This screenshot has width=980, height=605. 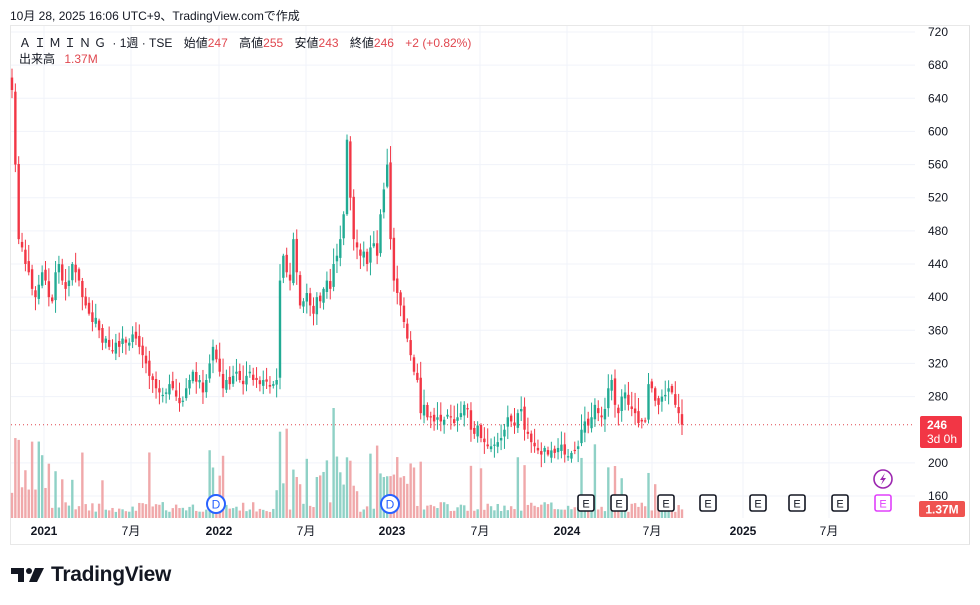 What do you see at coordinates (938, 131) in the screenshot?
I see `price-tick: 600` at bounding box center [938, 131].